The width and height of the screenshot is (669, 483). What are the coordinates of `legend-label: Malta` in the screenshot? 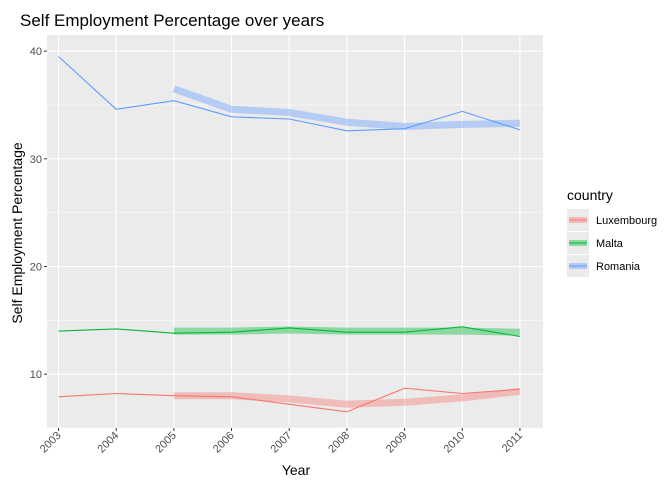 It's located at (610, 244).